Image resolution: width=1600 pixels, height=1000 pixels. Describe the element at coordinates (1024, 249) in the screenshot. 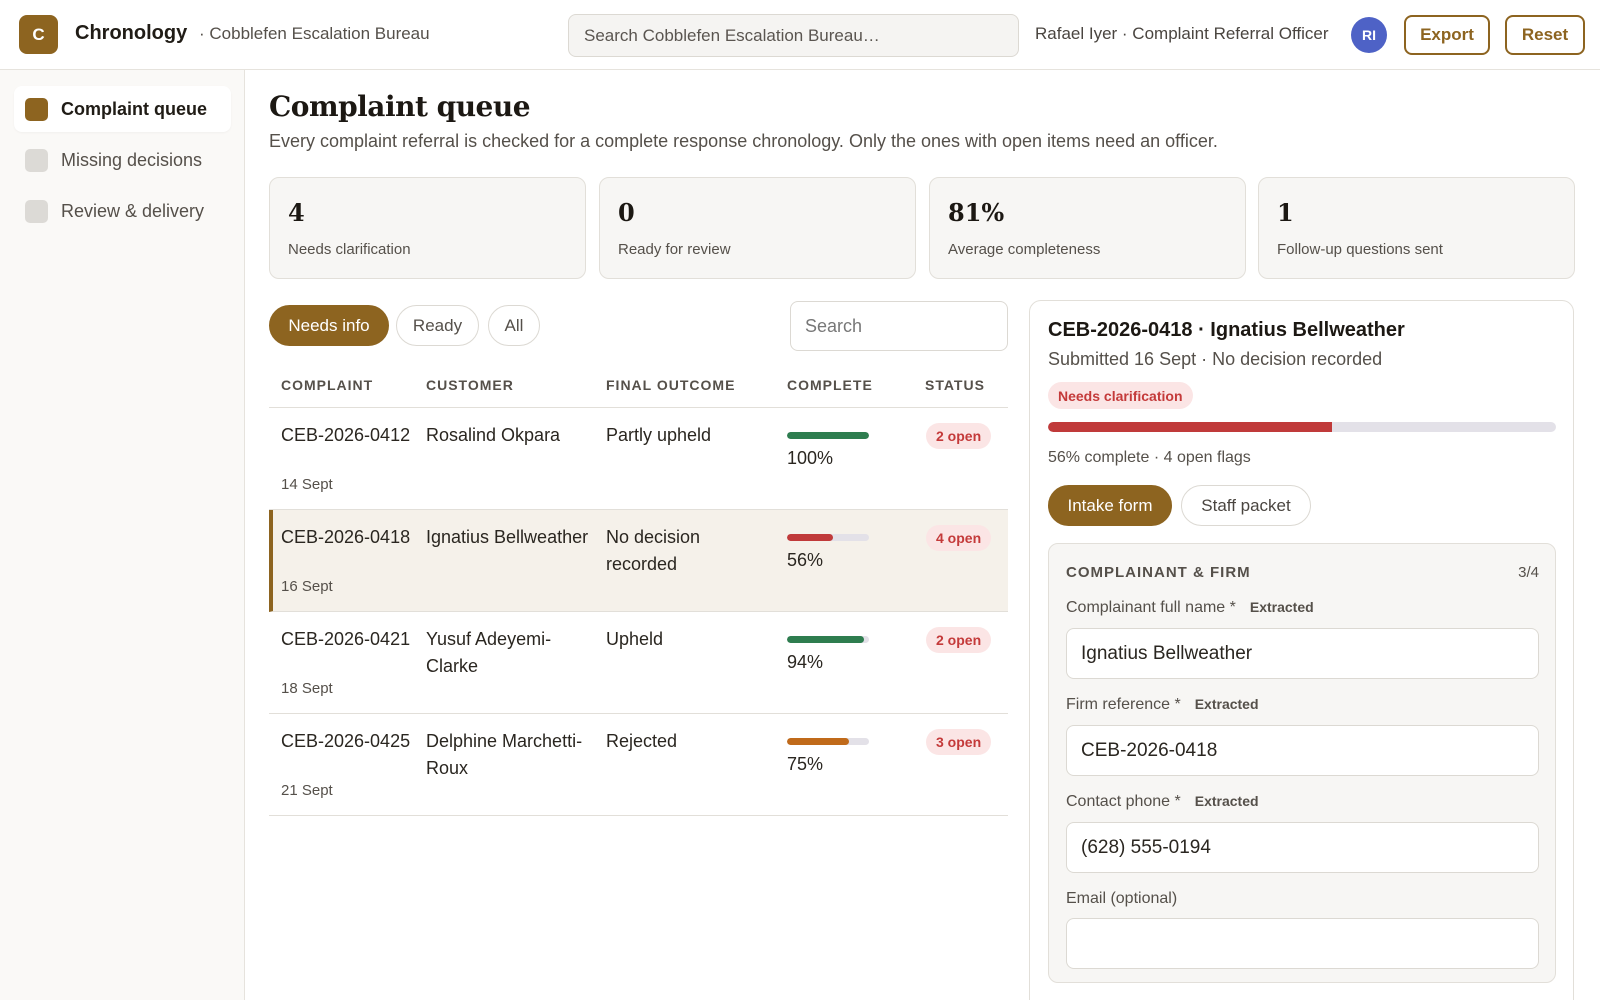

I see `stat-label: Average completeness` at that location.